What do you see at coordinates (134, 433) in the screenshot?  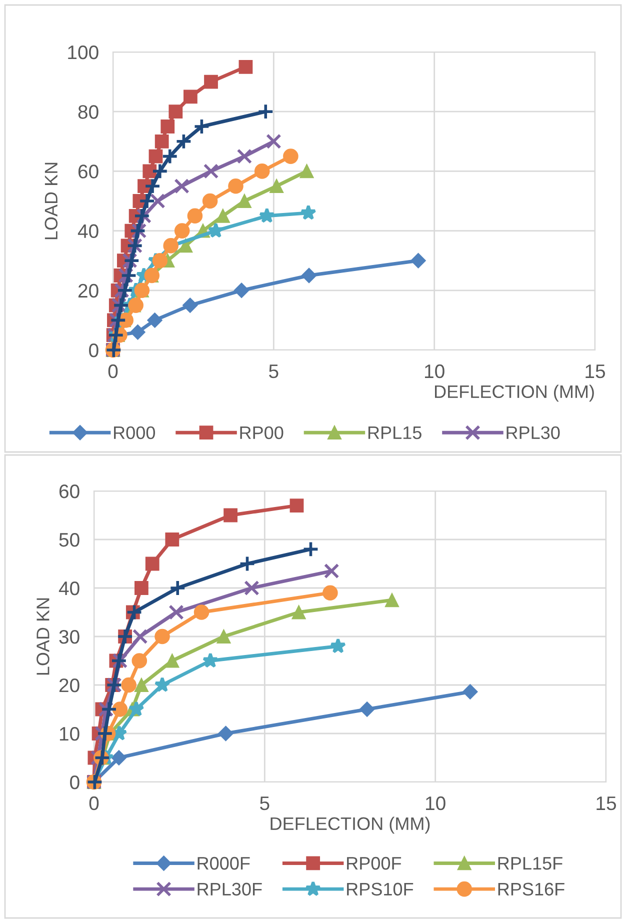 I see `legend-label: R000` at bounding box center [134, 433].